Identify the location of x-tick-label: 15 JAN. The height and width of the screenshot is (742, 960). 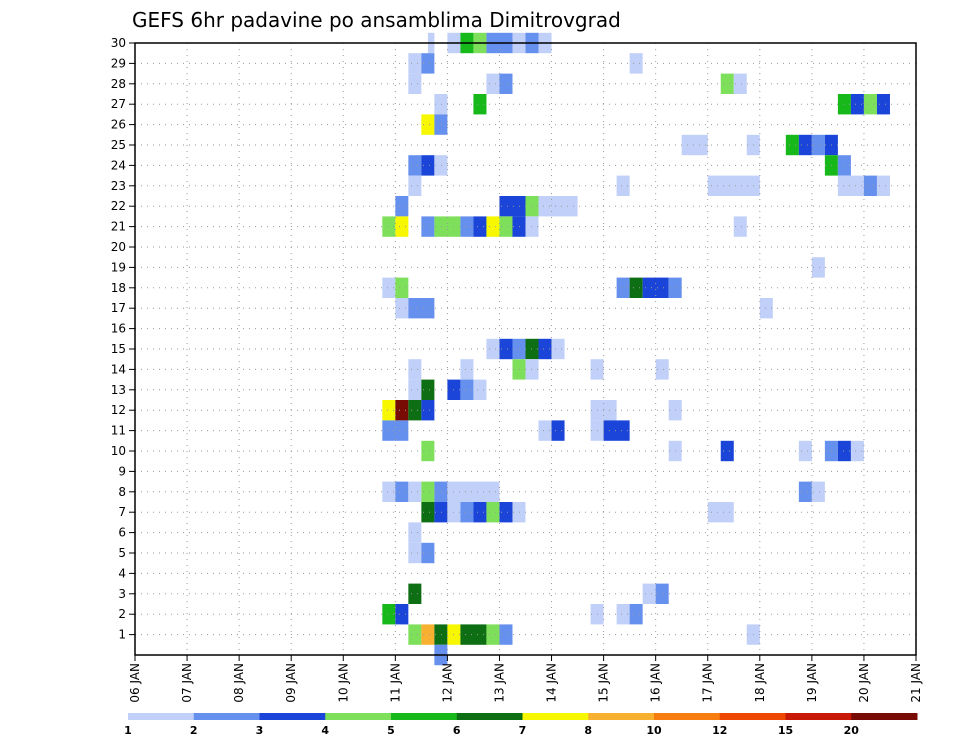
(604, 683).